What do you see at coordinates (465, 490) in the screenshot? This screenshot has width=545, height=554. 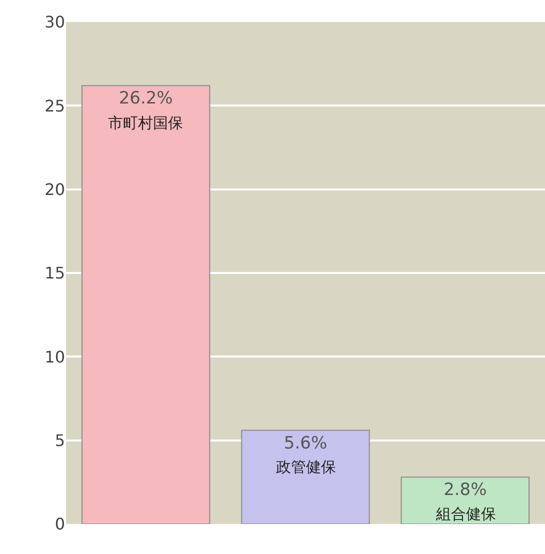 I see `data-label: 2.8%` at bounding box center [465, 490].